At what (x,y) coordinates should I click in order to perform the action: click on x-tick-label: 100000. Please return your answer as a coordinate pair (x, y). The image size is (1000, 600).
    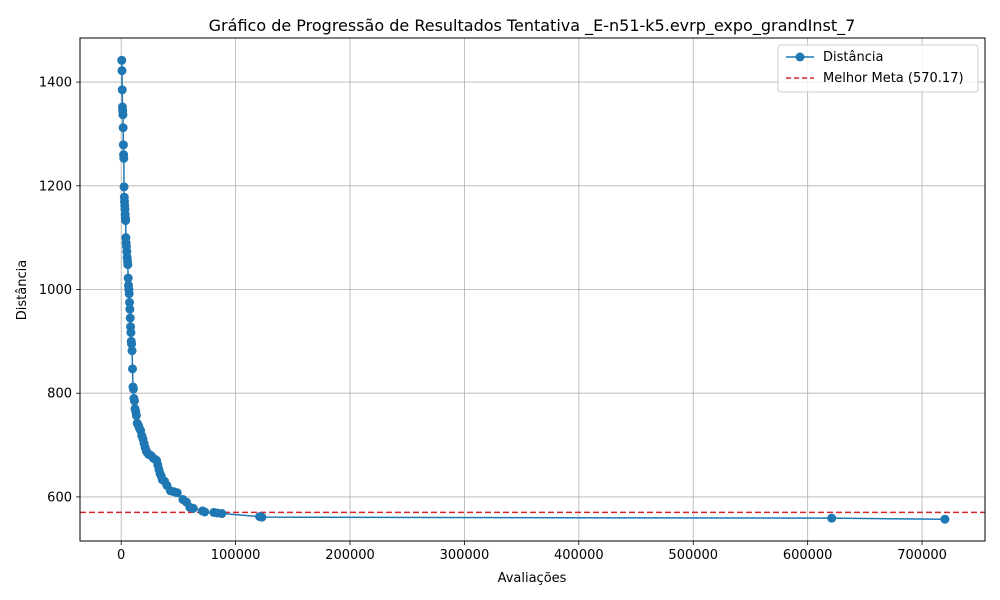
    Looking at the image, I should click on (236, 555).